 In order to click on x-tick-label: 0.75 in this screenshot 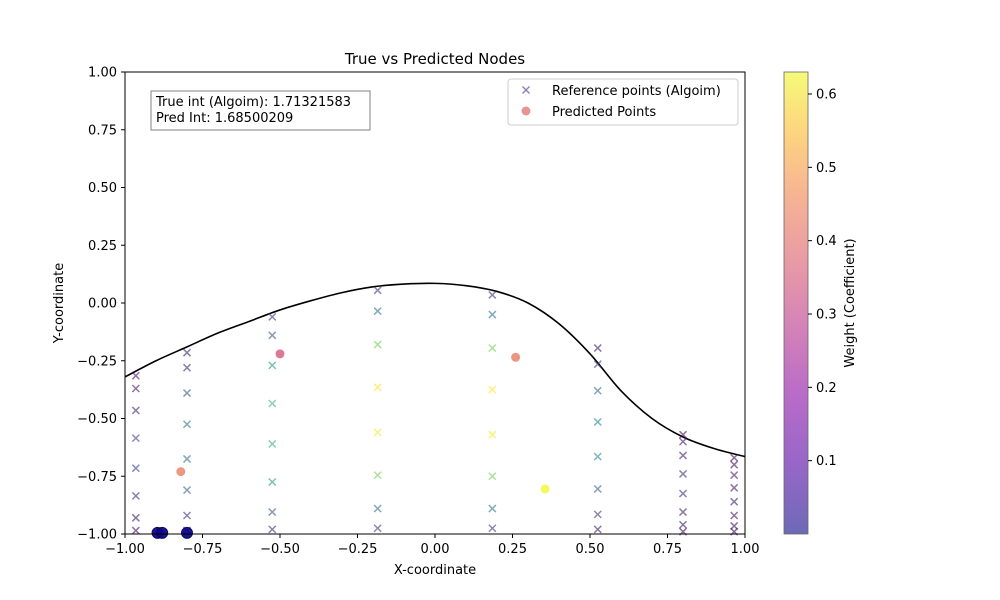, I will do `click(667, 549)`.